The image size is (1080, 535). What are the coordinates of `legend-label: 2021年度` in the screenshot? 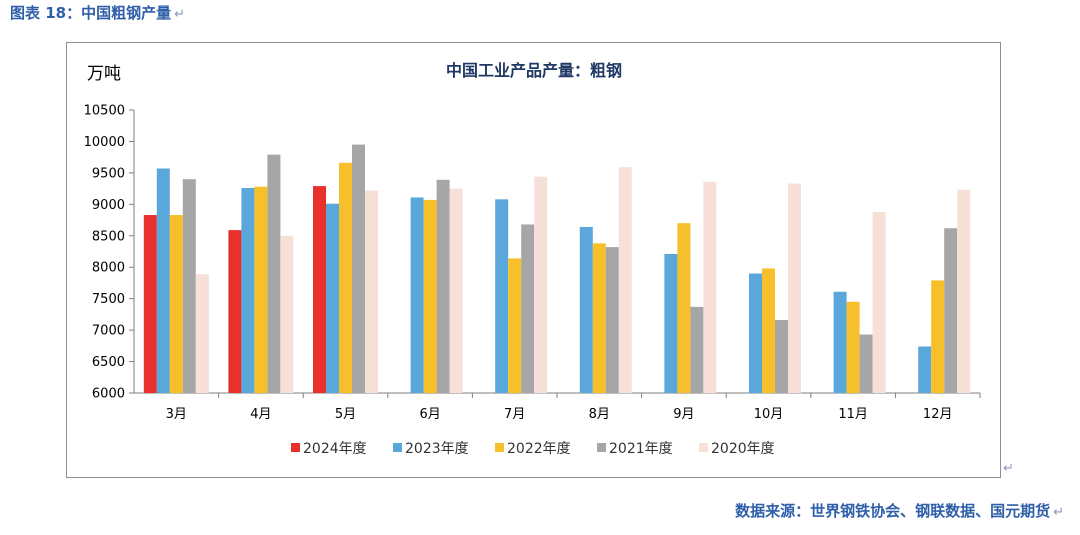 It's located at (641, 449).